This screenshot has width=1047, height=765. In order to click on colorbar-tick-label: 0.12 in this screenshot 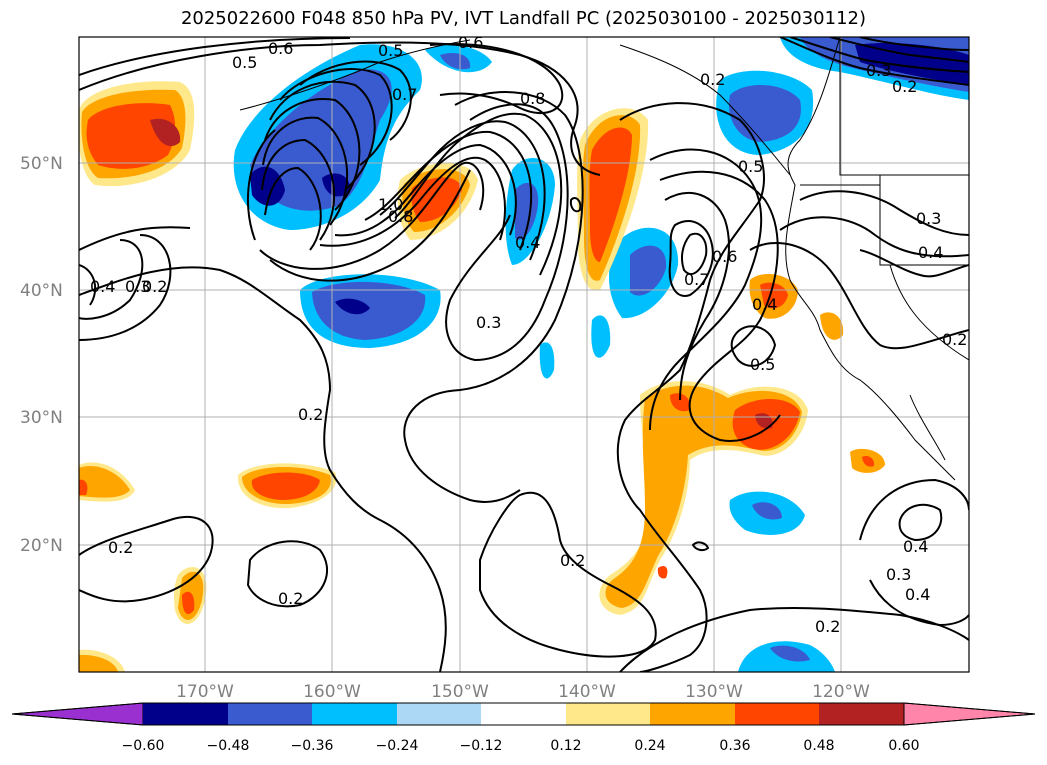, I will do `click(565, 746)`.